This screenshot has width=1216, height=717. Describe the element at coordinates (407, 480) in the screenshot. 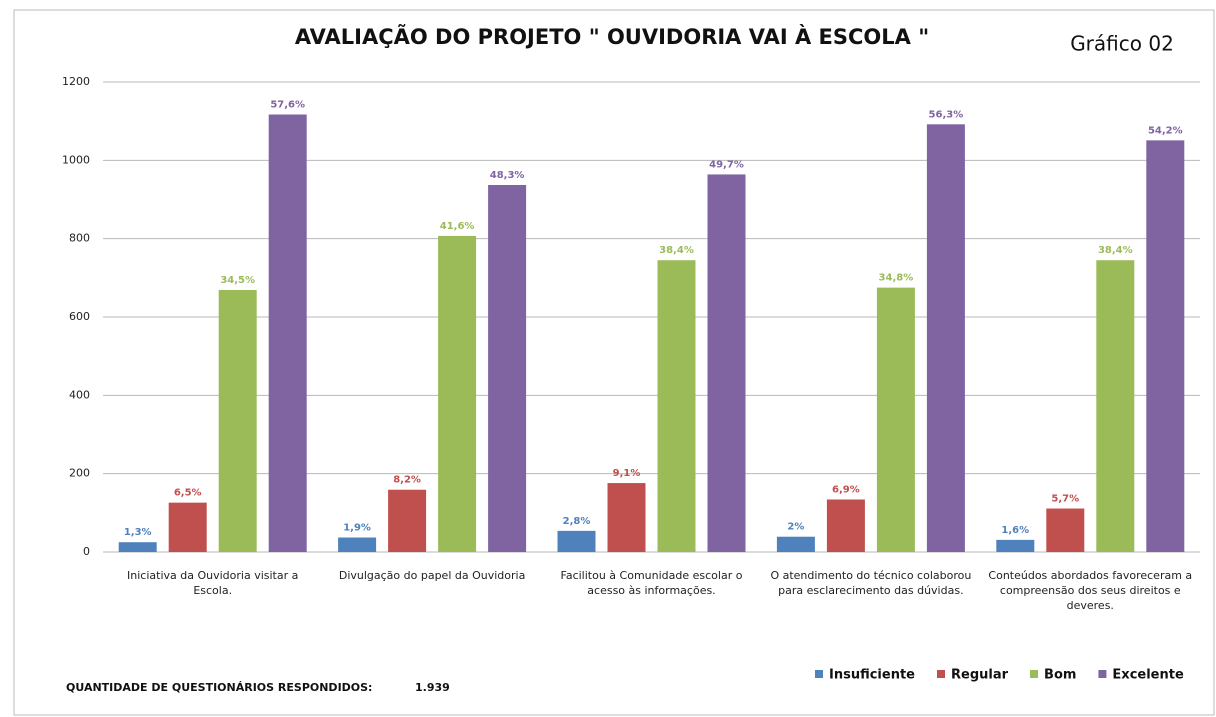

I see `percent-label: 8,2%` at that location.